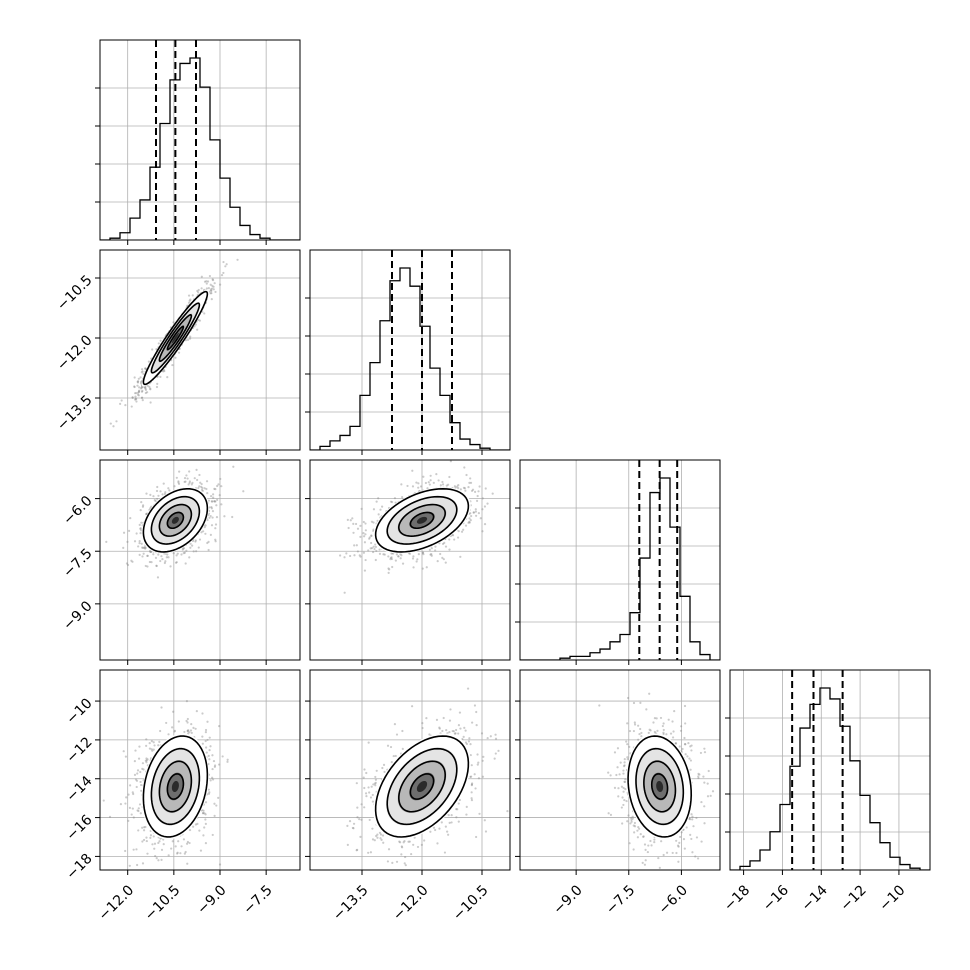 The image size is (970, 970). Describe the element at coordinates (77, 615) in the screenshot. I see `y-tick-label: −9.0` at that location.